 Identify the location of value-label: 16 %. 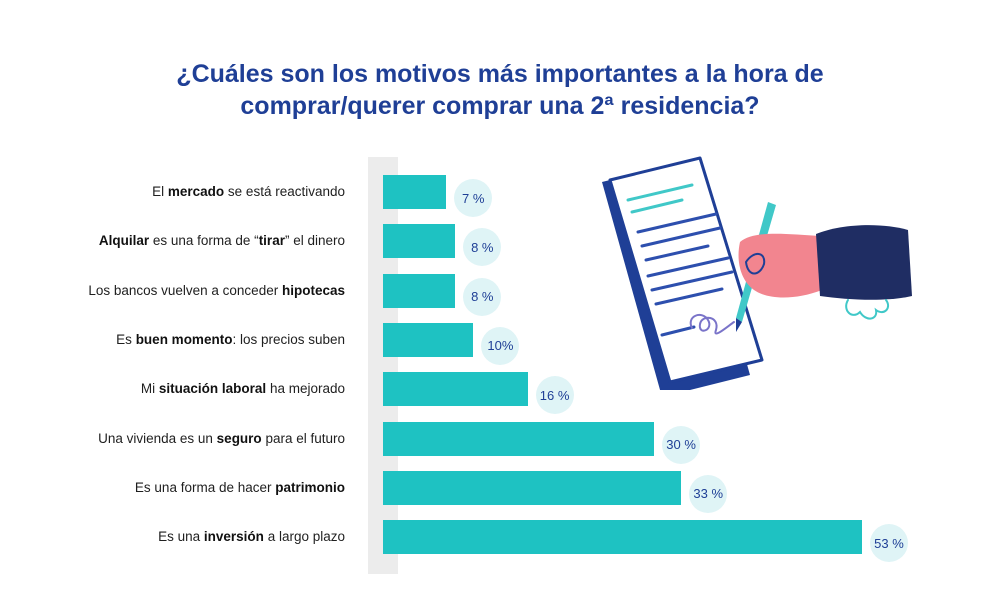
(554, 395).